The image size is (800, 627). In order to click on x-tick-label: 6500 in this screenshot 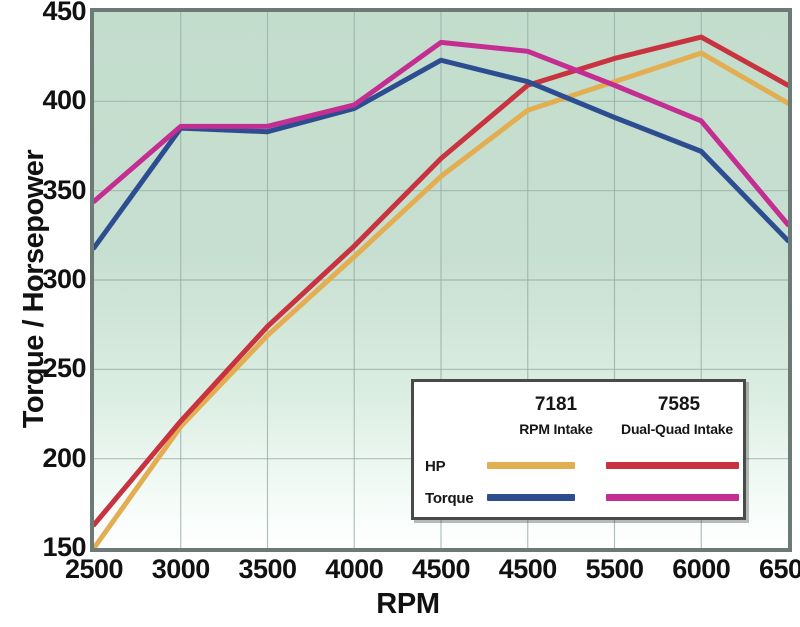, I will do `click(779, 569)`.